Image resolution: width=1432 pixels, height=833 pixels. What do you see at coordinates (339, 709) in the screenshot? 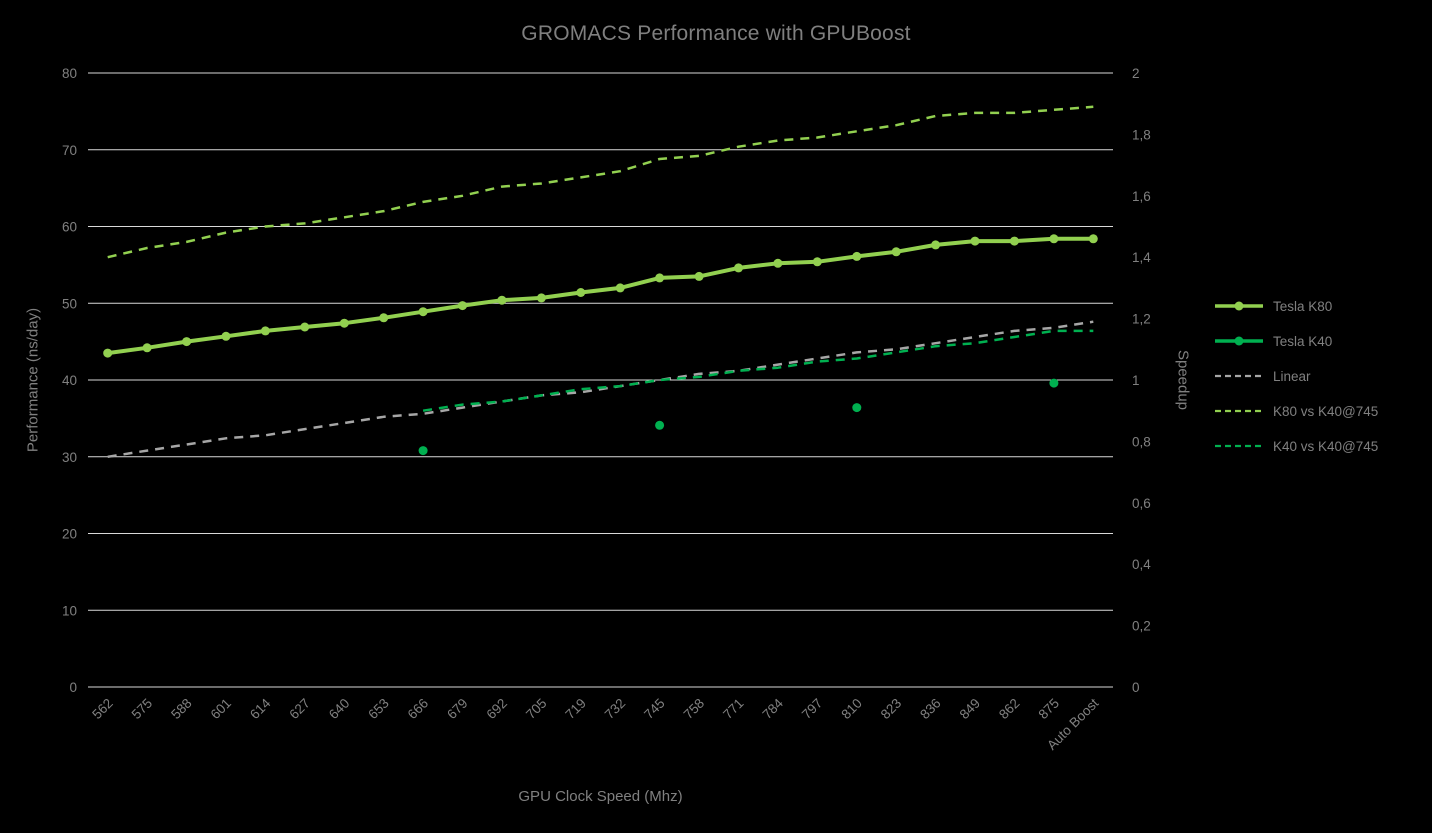
I see `x-axis-tick: 640` at bounding box center [339, 709].